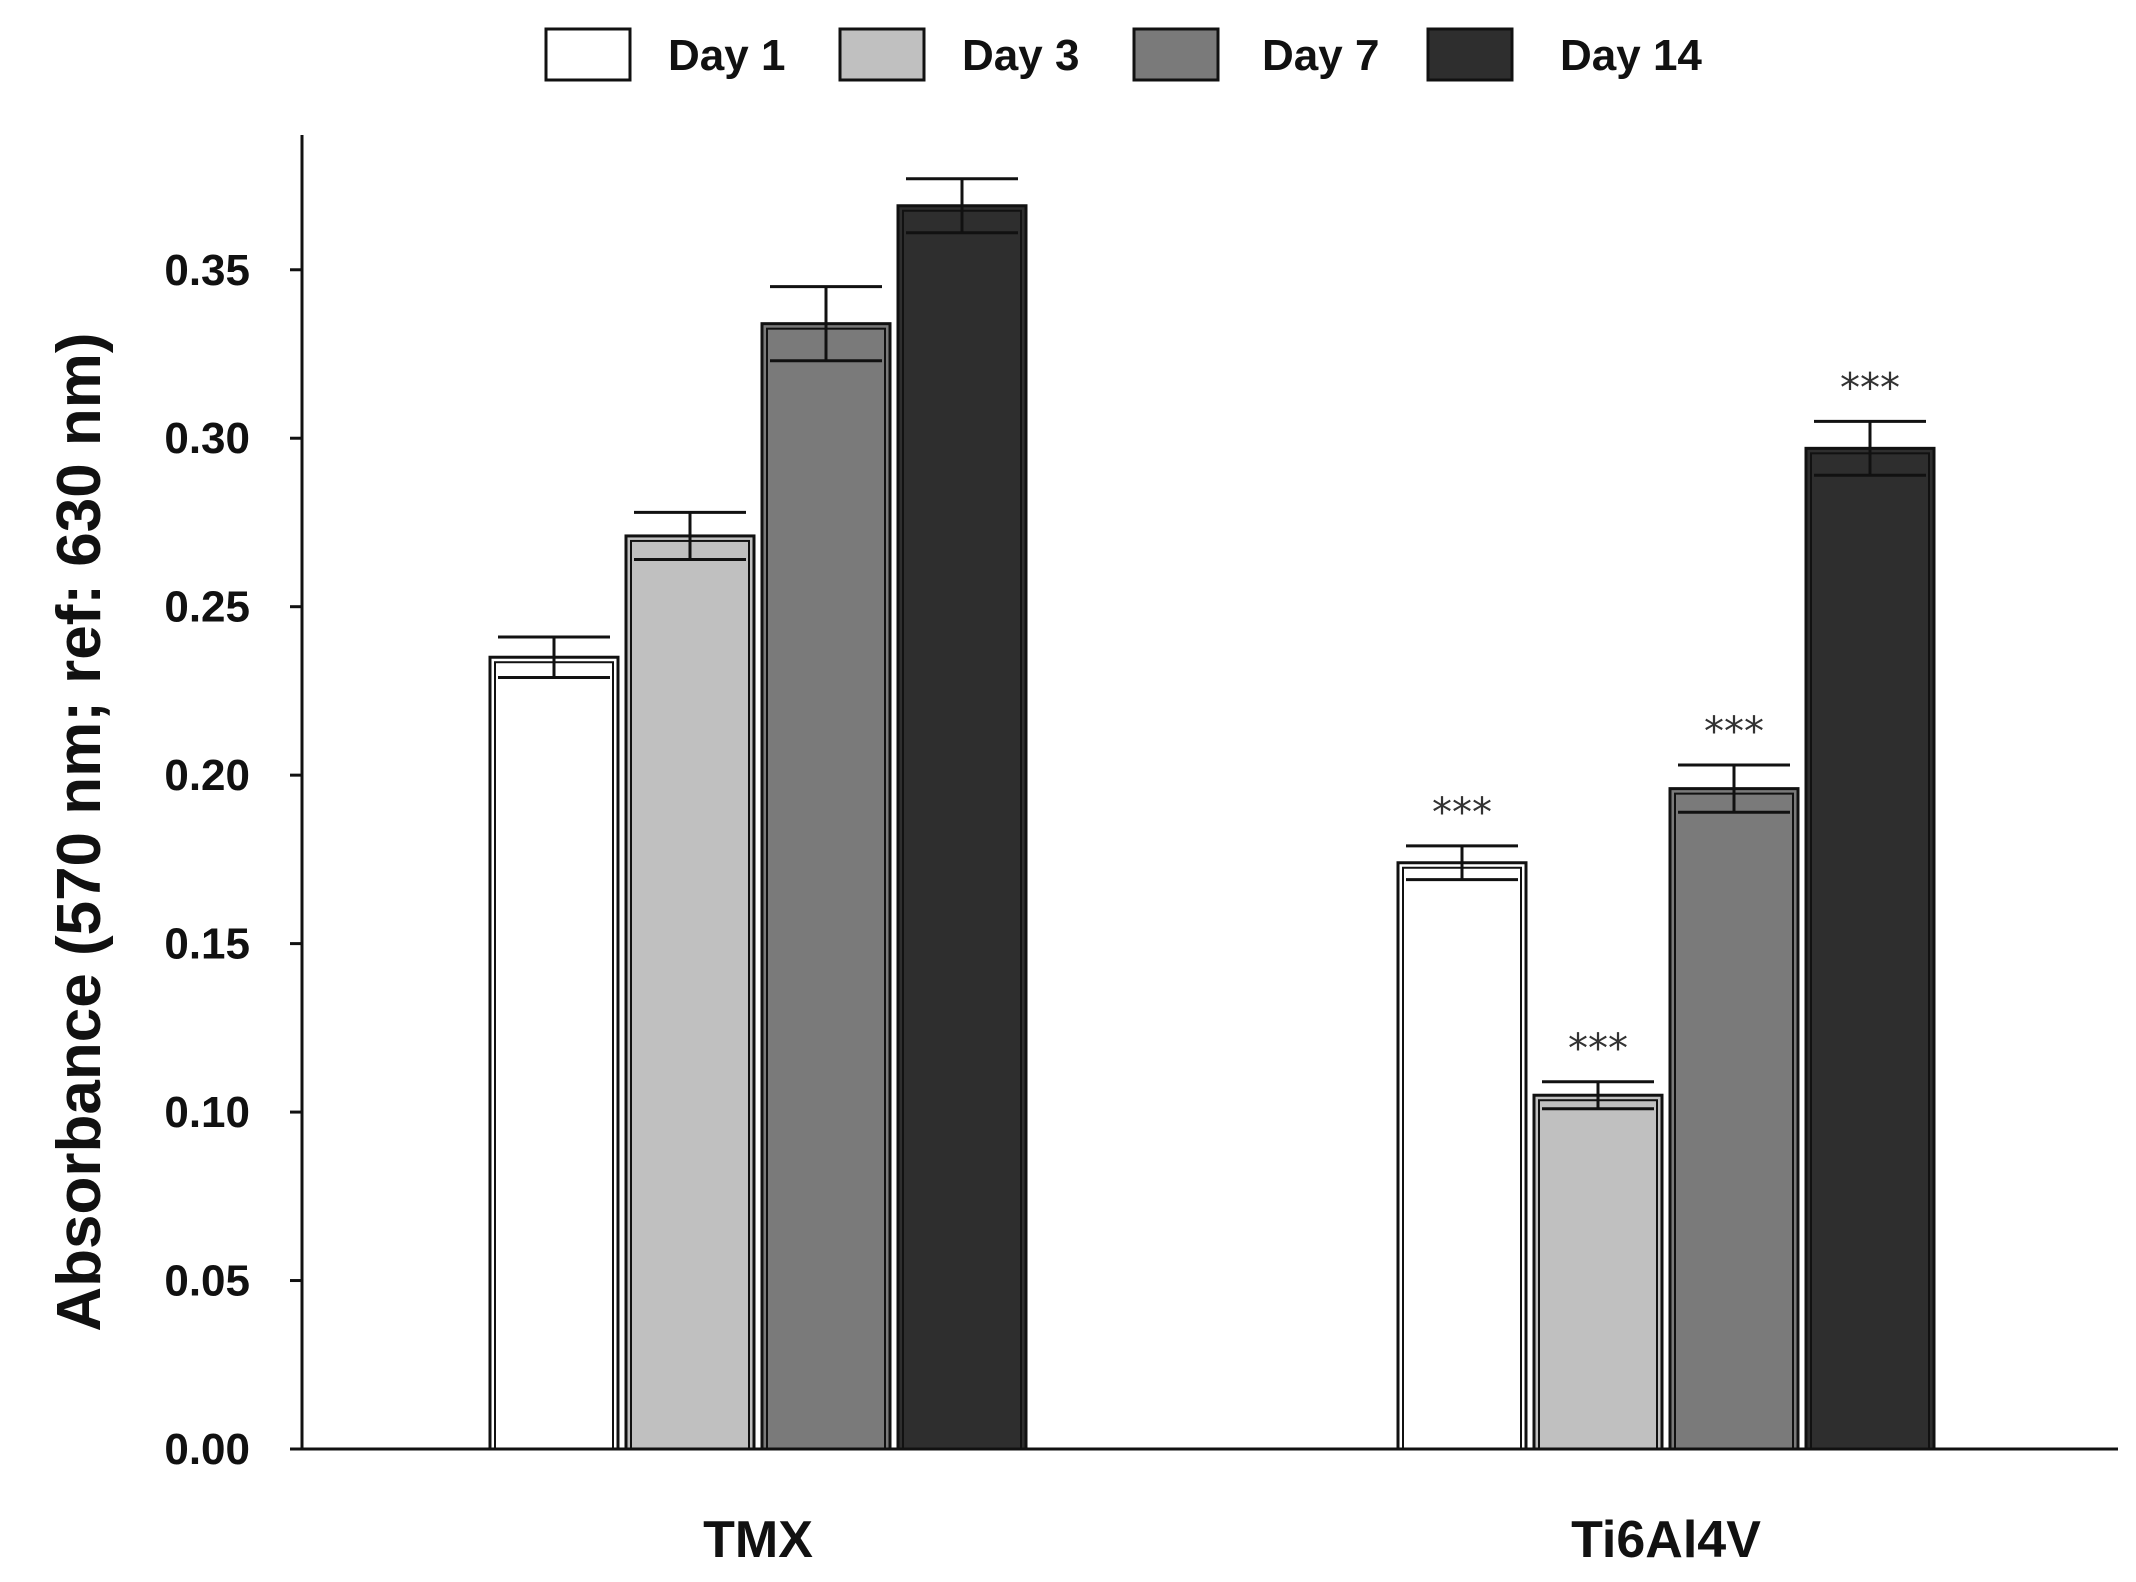  I want to click on y-tick-label: 0.35, so click(207, 270).